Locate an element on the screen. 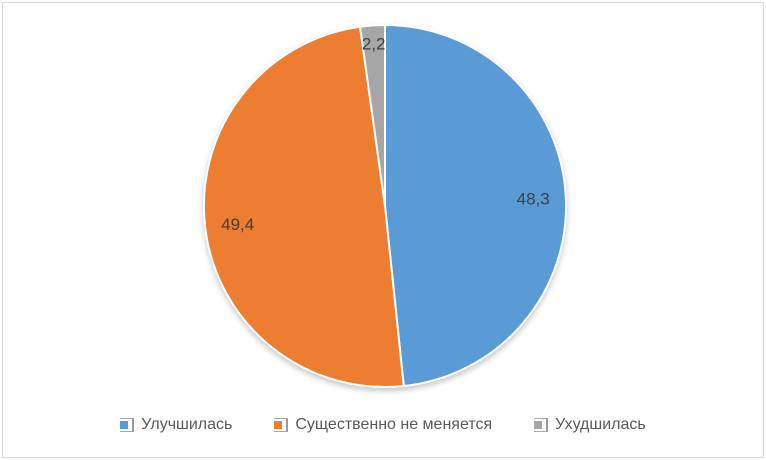  legend-item-1: Улучшилась is located at coordinates (176, 425).